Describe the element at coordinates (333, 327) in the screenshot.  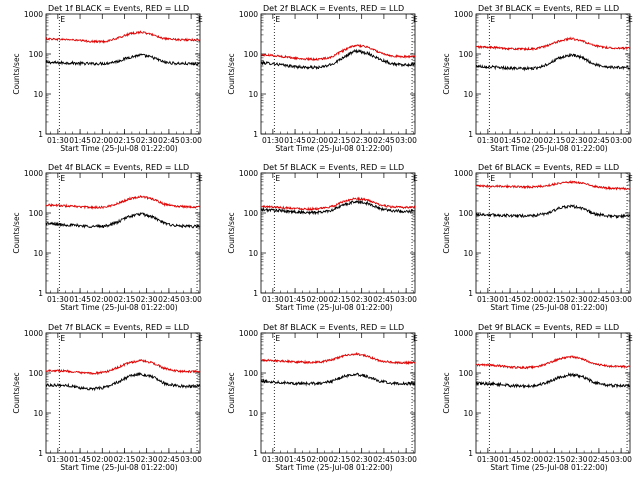
I see `chart-title: Det 8f BLACK = Events, RED = LLD` at that location.